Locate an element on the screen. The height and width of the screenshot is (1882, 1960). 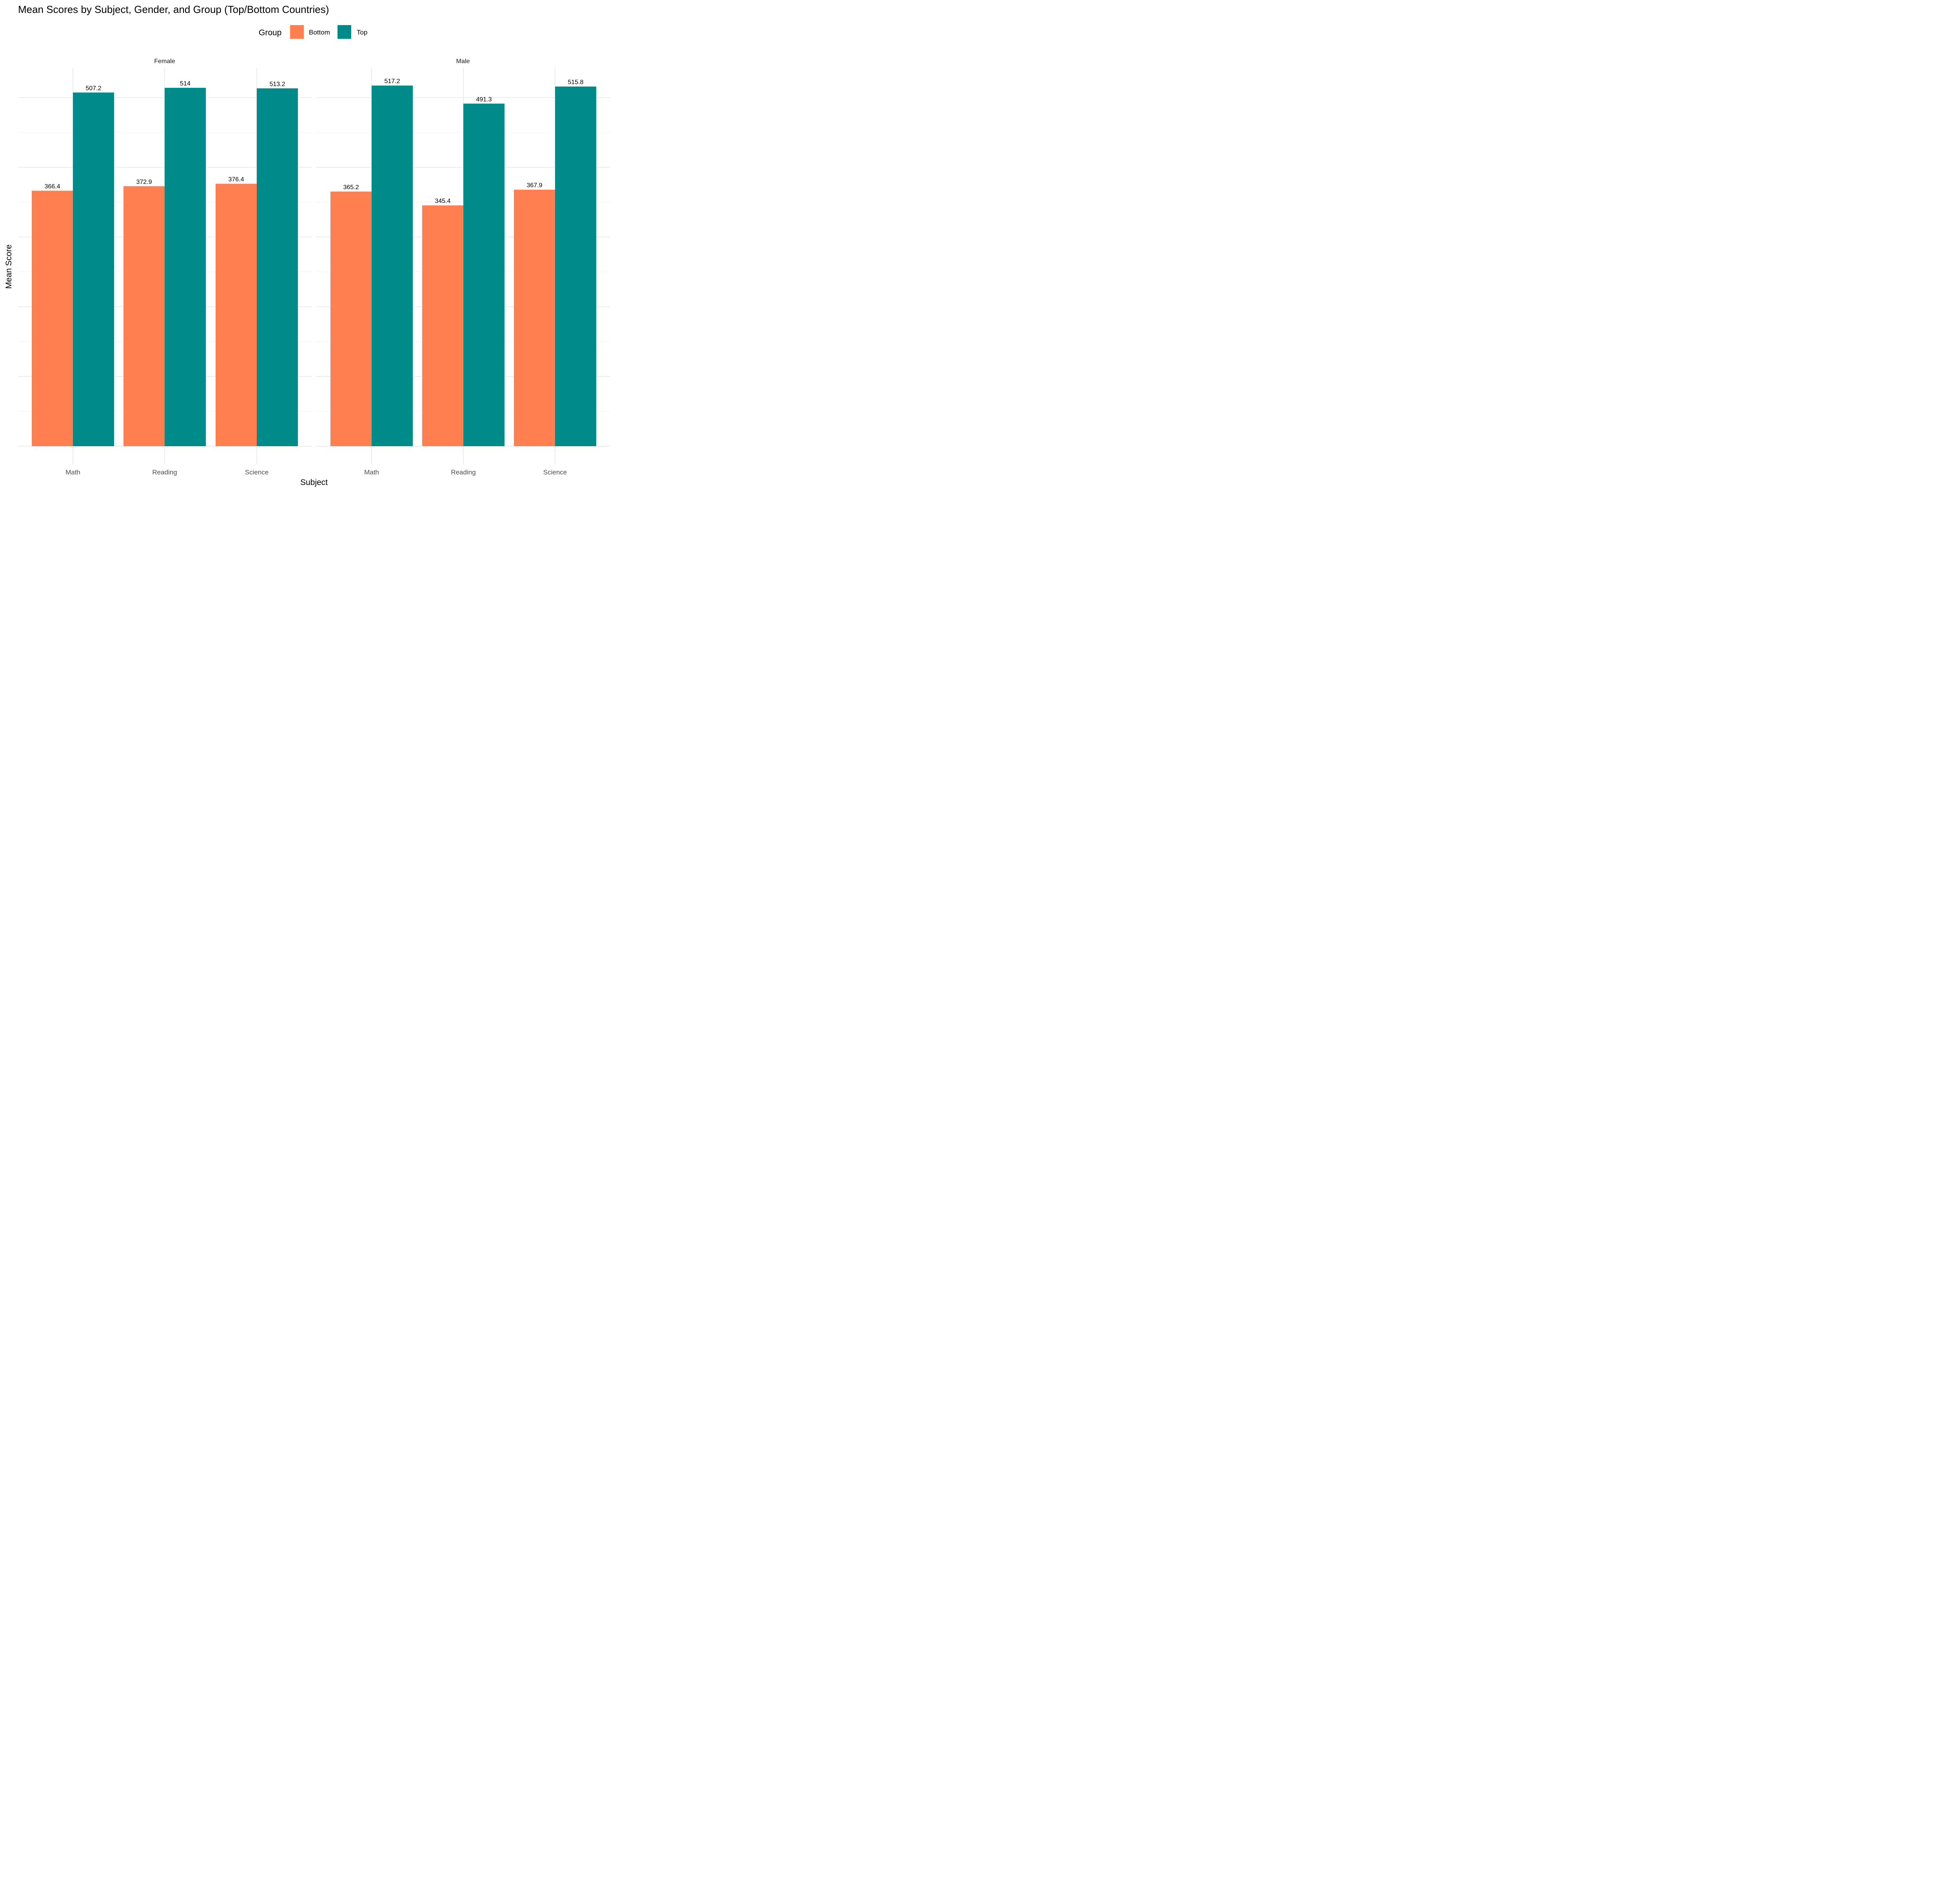
facet-strip-male: Male is located at coordinates (463, 61).